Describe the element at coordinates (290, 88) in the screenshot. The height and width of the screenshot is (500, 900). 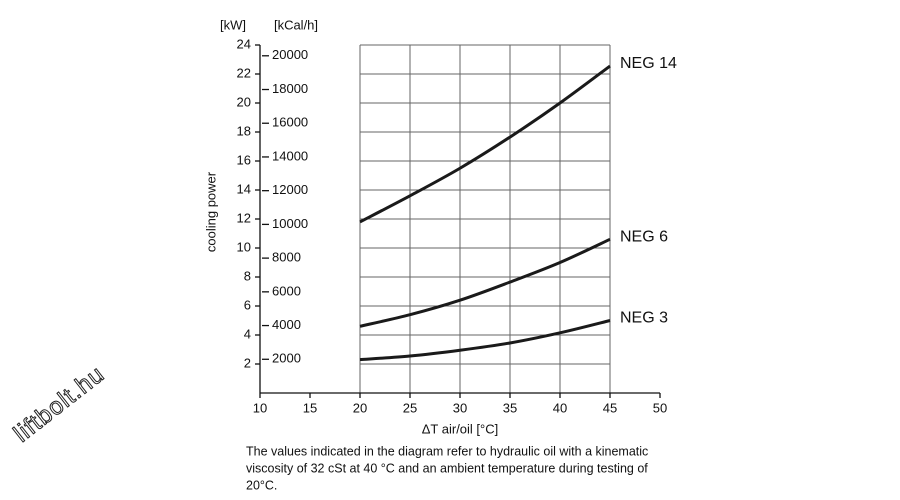
I see `y2-tick-label: 18000` at that location.